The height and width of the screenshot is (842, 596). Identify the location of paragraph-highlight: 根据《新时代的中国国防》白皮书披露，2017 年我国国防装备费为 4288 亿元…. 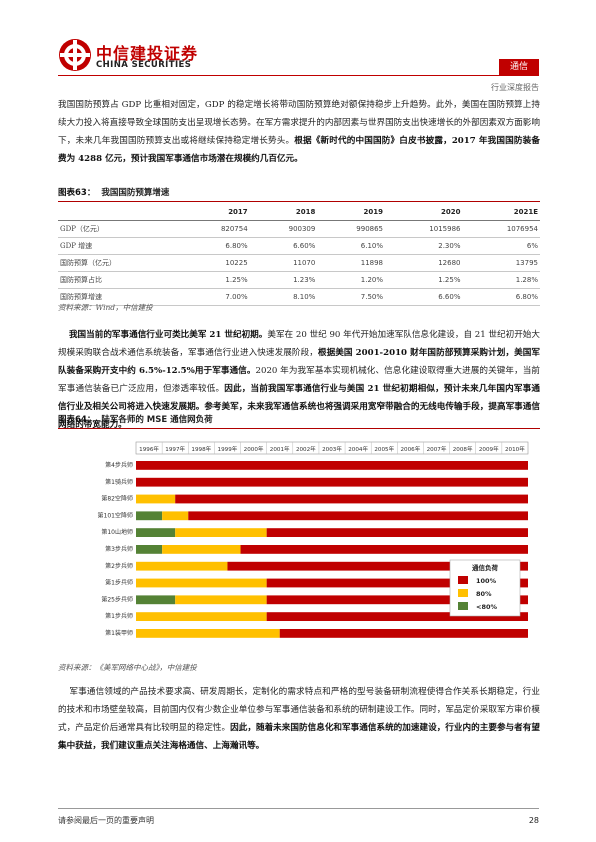
(299, 150).